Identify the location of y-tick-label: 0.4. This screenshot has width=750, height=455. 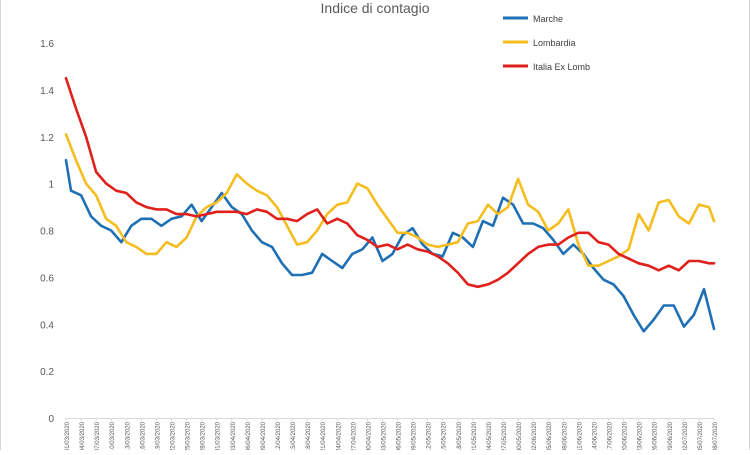
(47, 325).